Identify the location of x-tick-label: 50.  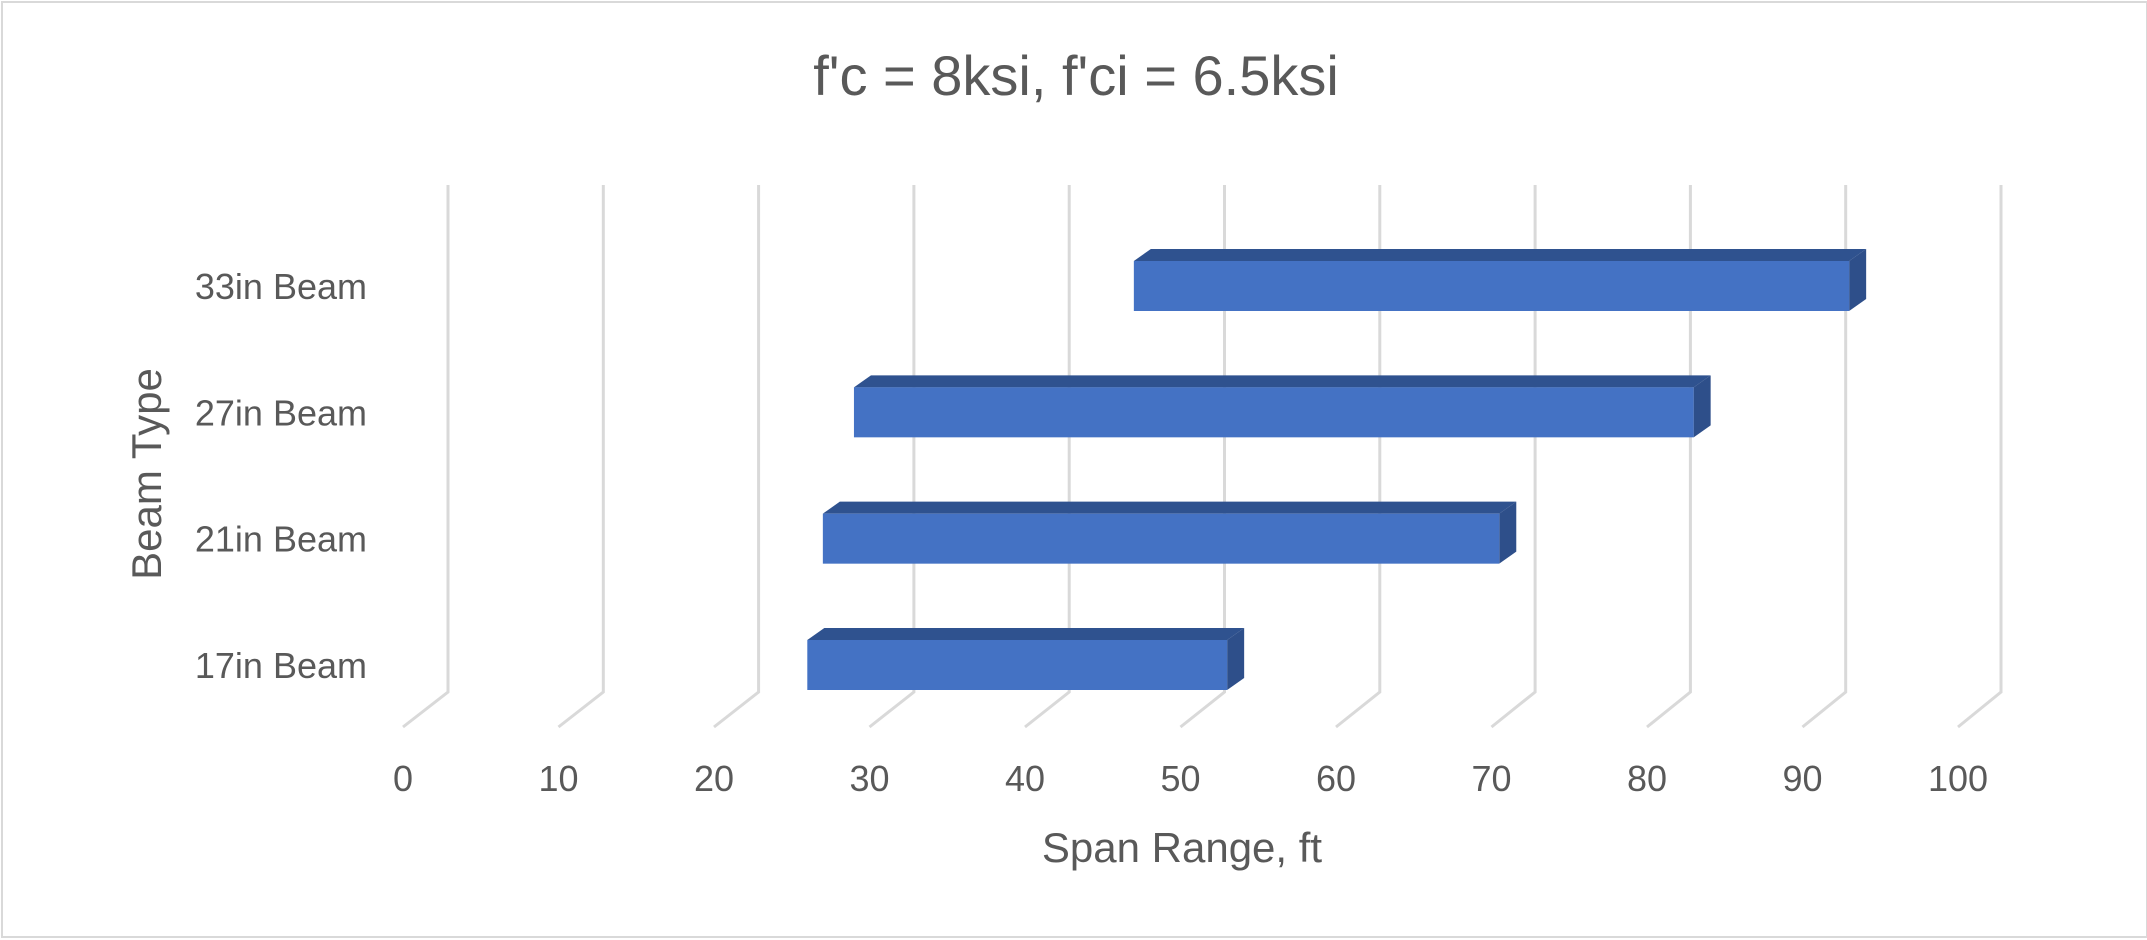
(1180, 778).